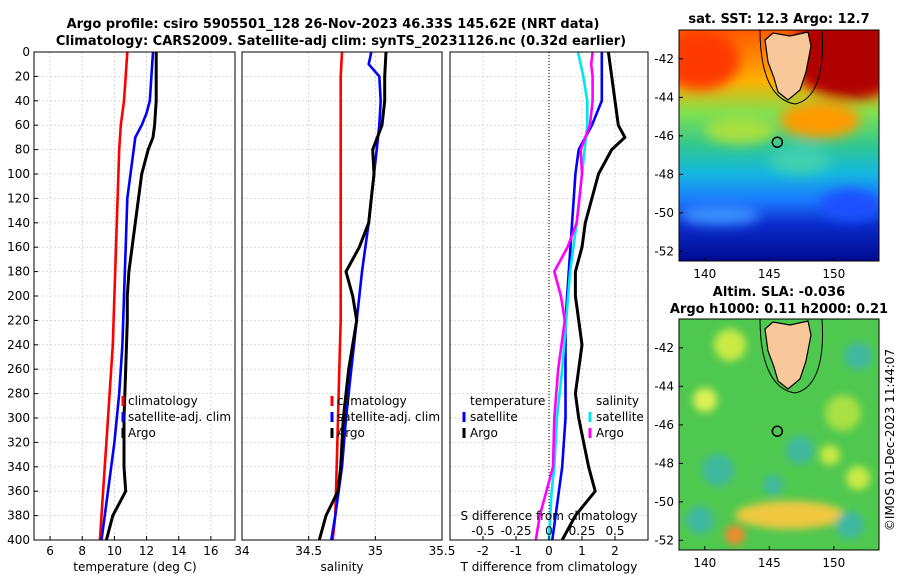 Image resolution: width=900 pixels, height=580 pixels. What do you see at coordinates (241, 551) in the screenshot?
I see `x-tick-label: 34` at bounding box center [241, 551].